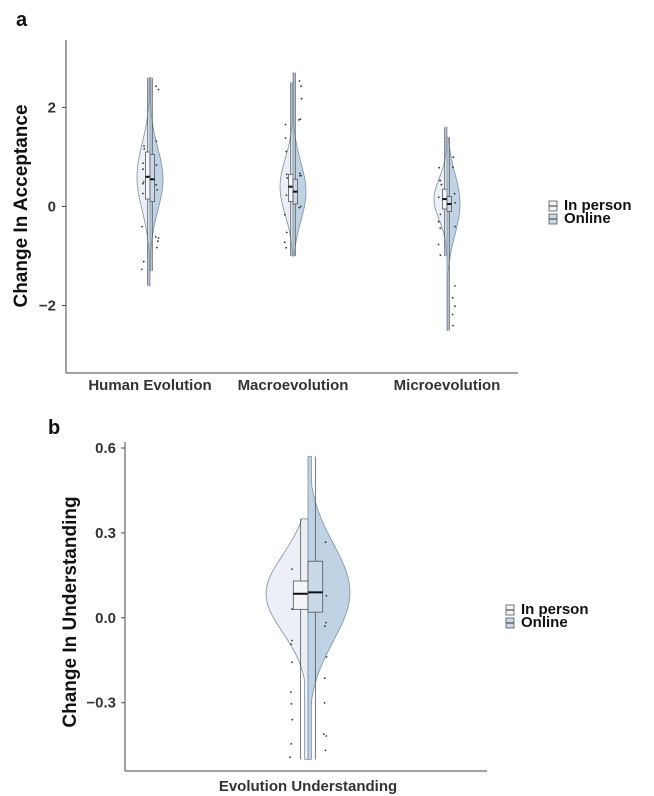 Image resolution: width=654 pixels, height=796 pixels. I want to click on y-tick-label: 0.6, so click(105, 448).